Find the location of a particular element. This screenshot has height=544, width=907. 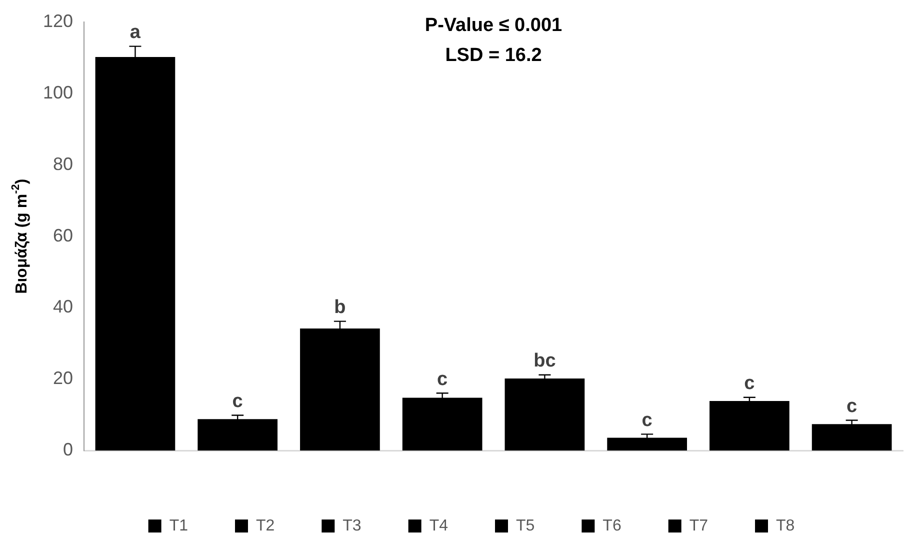

legend-label: T6 is located at coordinates (612, 525).